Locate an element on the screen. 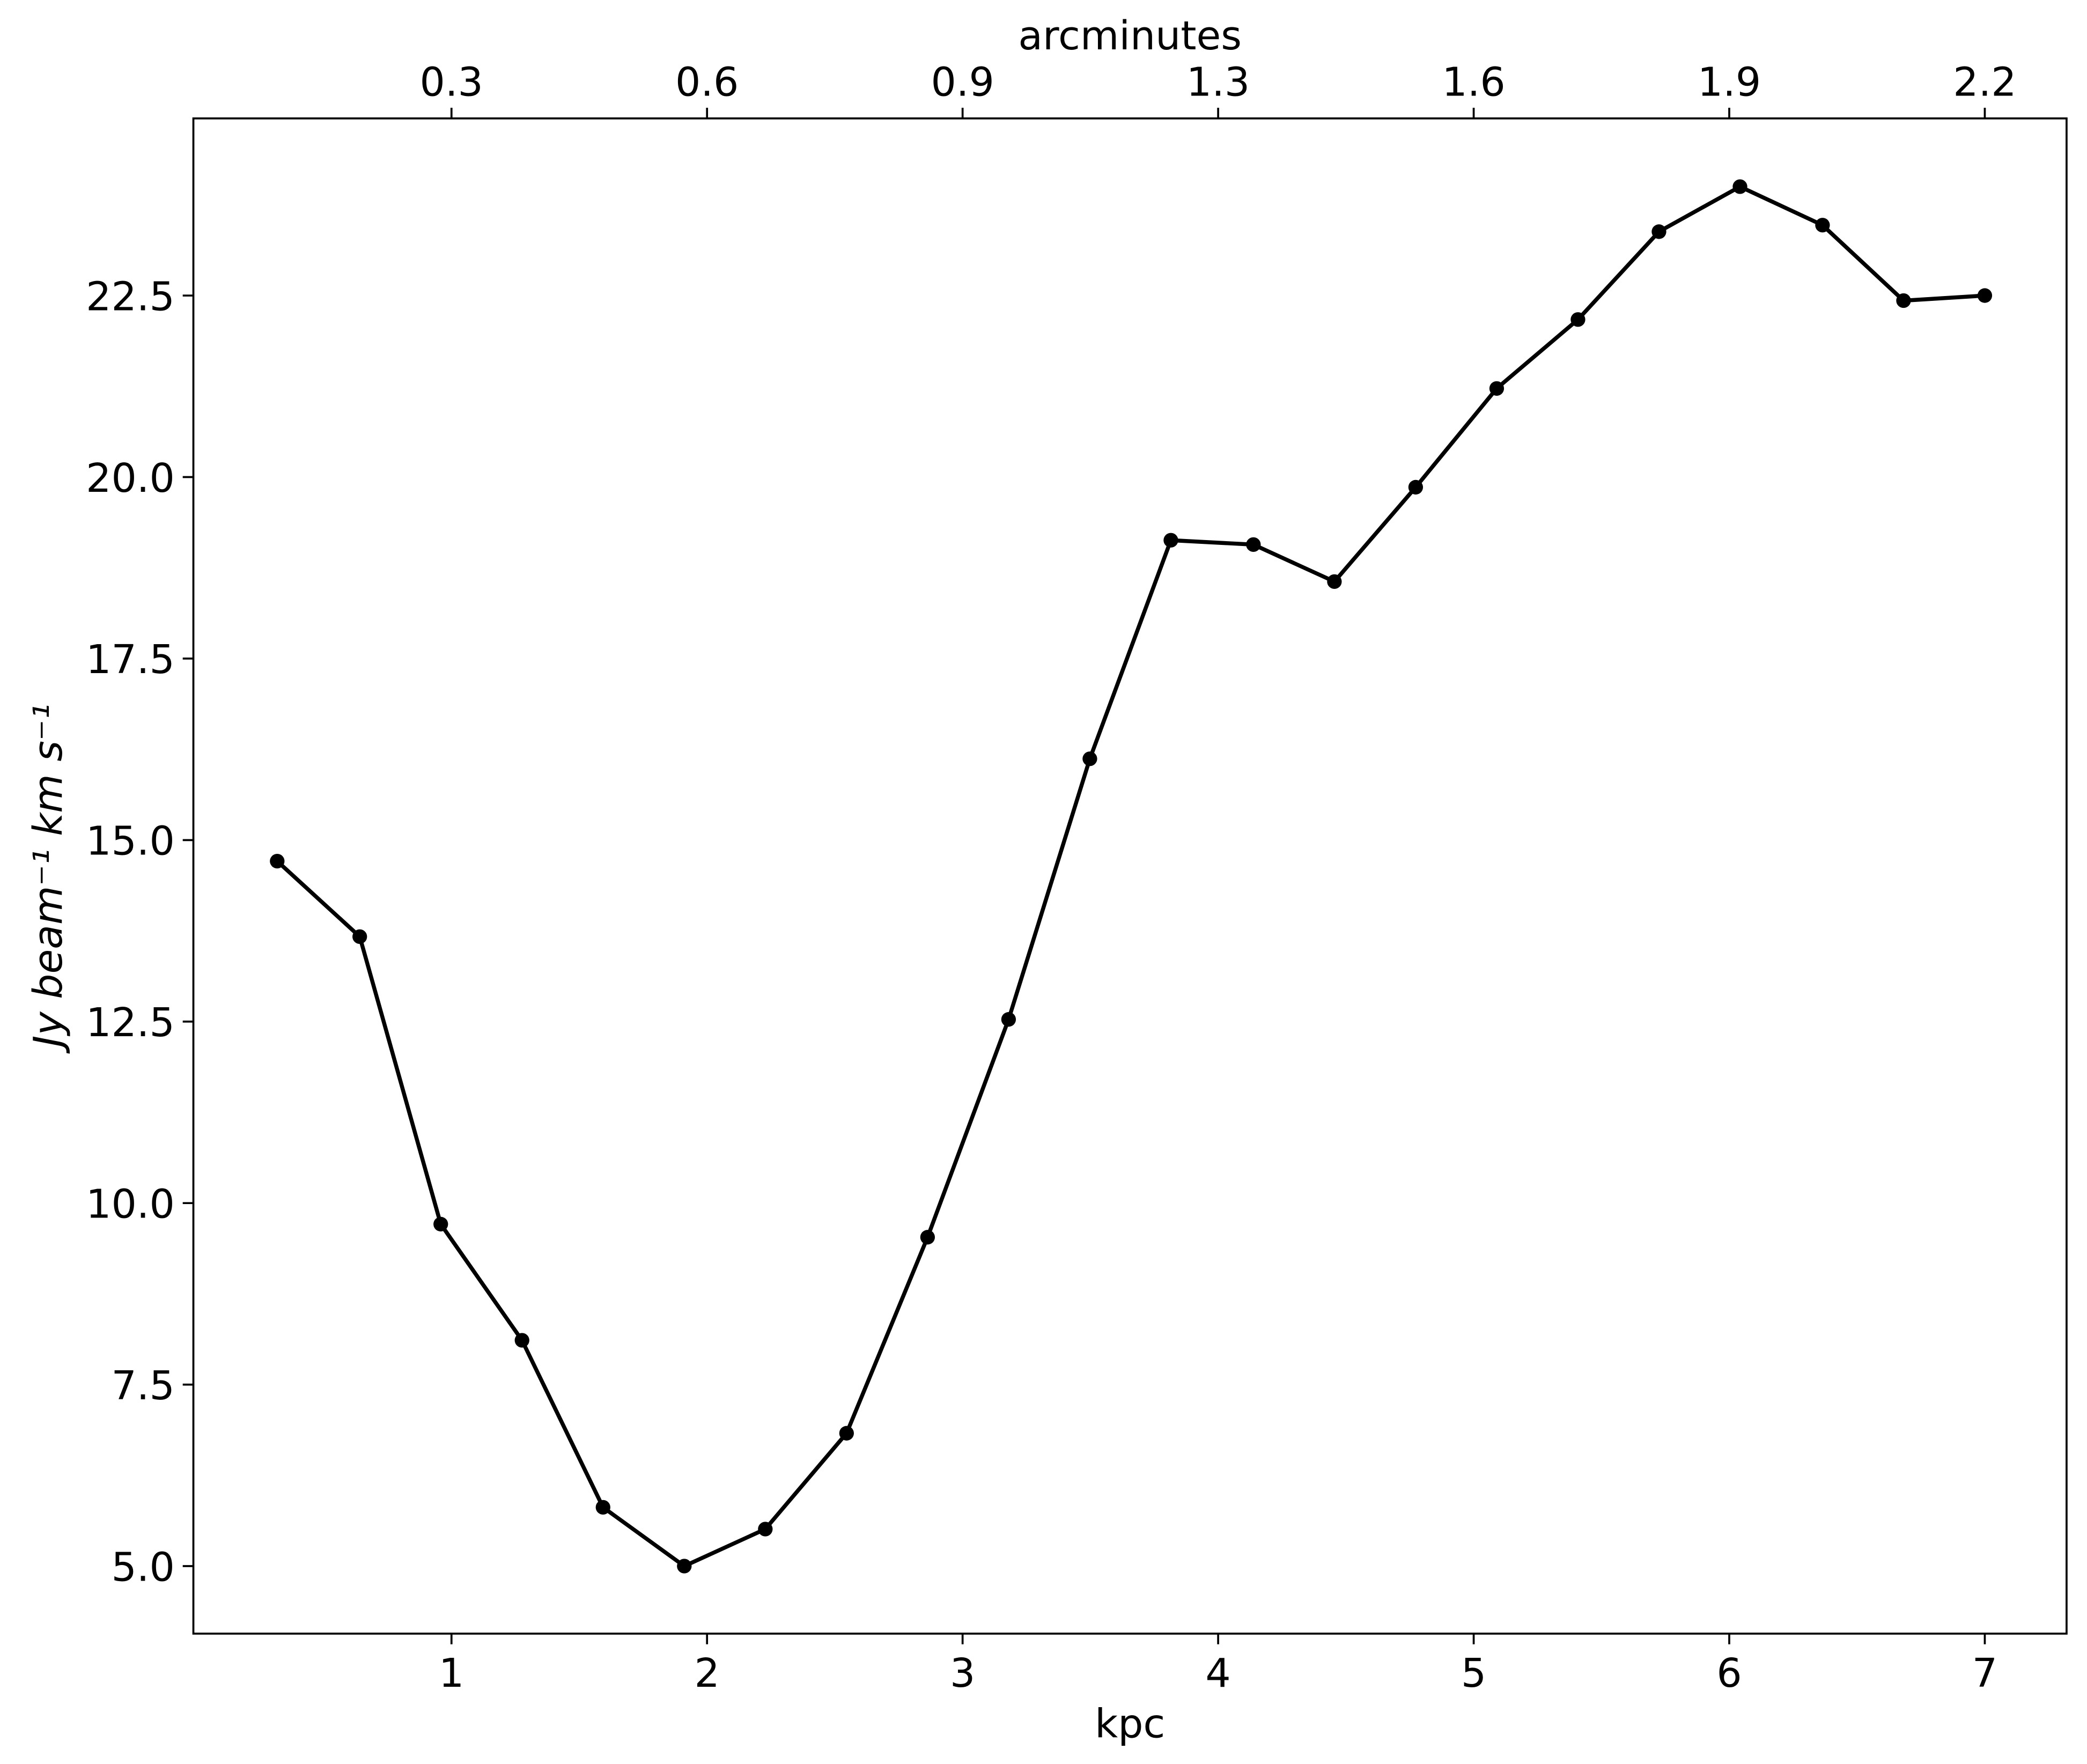 Image resolution: width=2087 pixels, height=1764 pixels. x-tick-label: 6 is located at coordinates (1729, 1673).